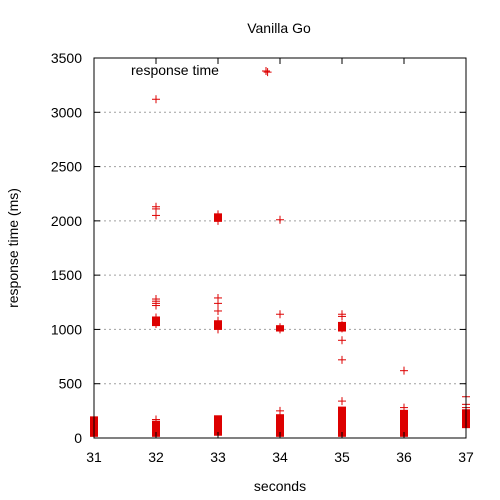 The width and height of the screenshot is (500, 500). Describe the element at coordinates (218, 457) in the screenshot. I see `x-tick-label: 33` at that location.